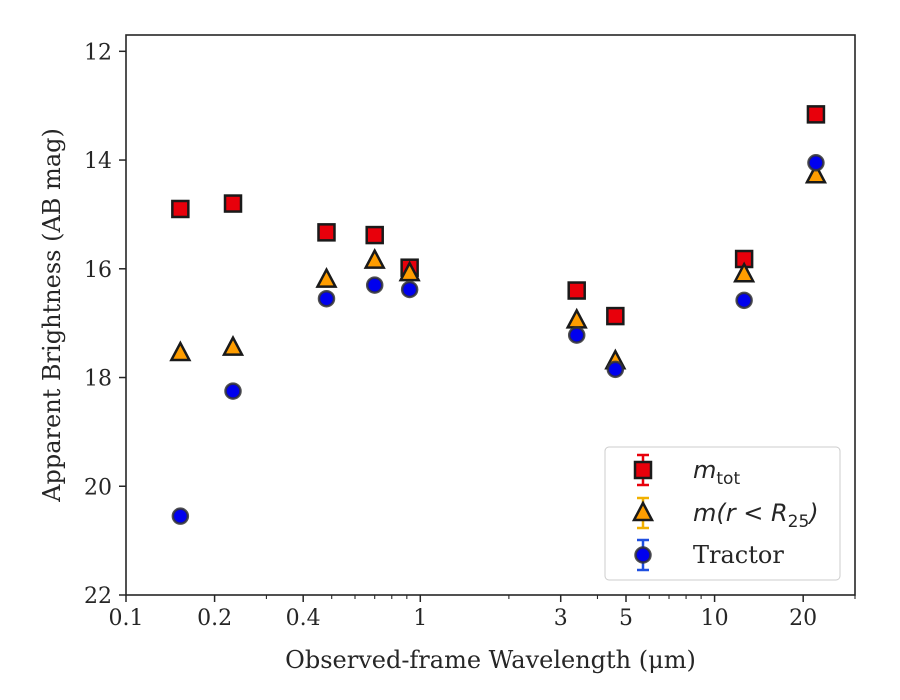 This screenshot has height=700, width=900. Describe the element at coordinates (626, 618) in the screenshot. I see `x-tick-label: 5` at that location.